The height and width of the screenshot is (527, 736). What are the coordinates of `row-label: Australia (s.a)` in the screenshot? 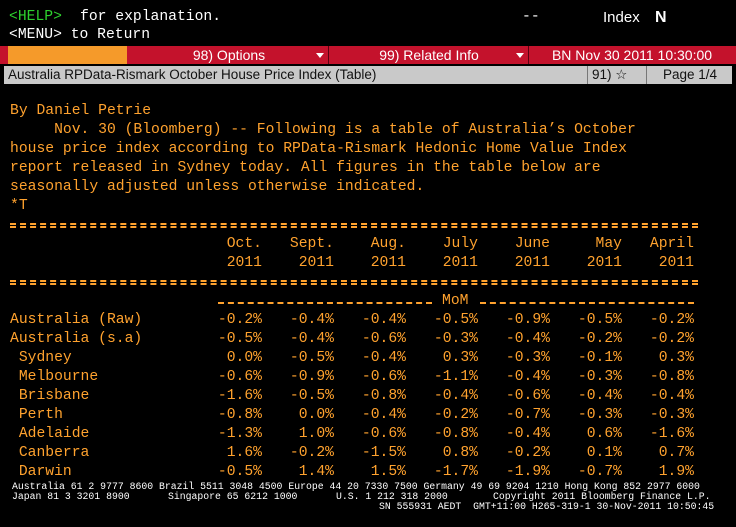 It's located at (76, 339).